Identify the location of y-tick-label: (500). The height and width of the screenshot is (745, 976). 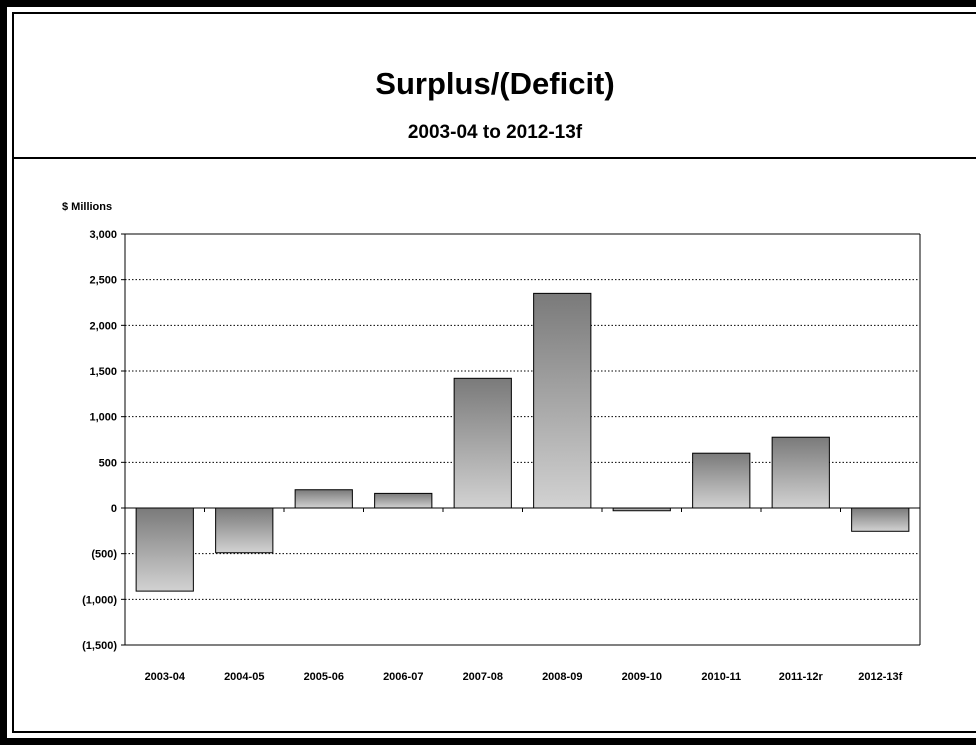
(104, 555).